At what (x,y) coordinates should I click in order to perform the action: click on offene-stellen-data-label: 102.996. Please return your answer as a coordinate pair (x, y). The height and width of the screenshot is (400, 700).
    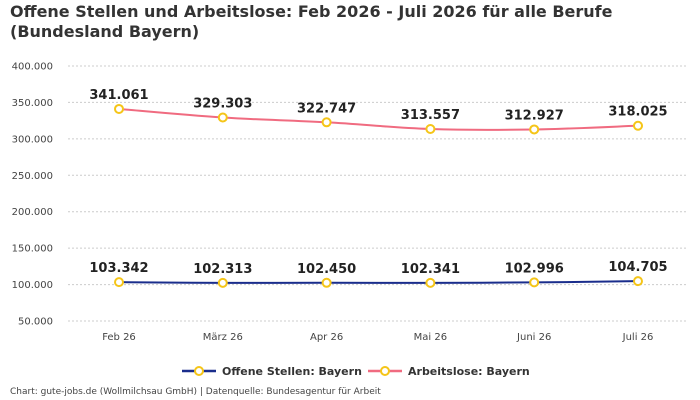
    Looking at the image, I should click on (534, 268).